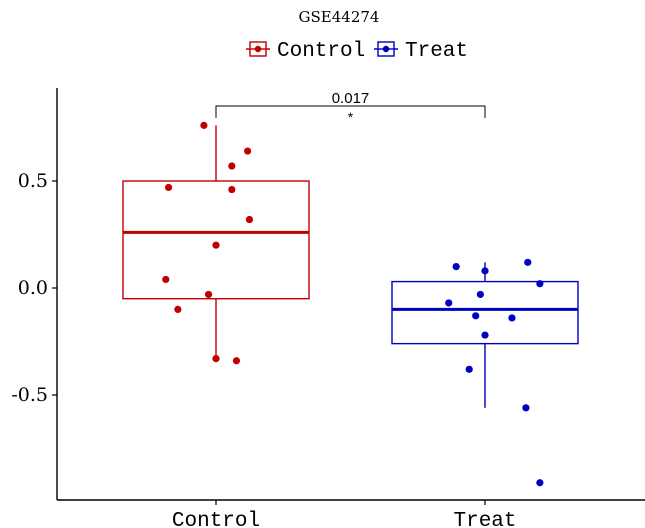 The image size is (645, 528). I want to click on legend-label: Control, so click(321, 51).